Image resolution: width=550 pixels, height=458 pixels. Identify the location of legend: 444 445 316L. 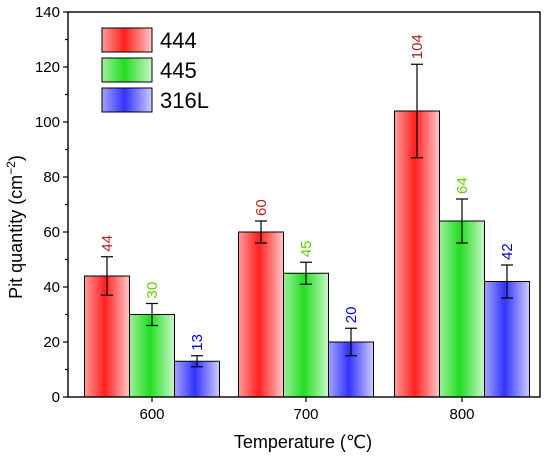
(155, 70).